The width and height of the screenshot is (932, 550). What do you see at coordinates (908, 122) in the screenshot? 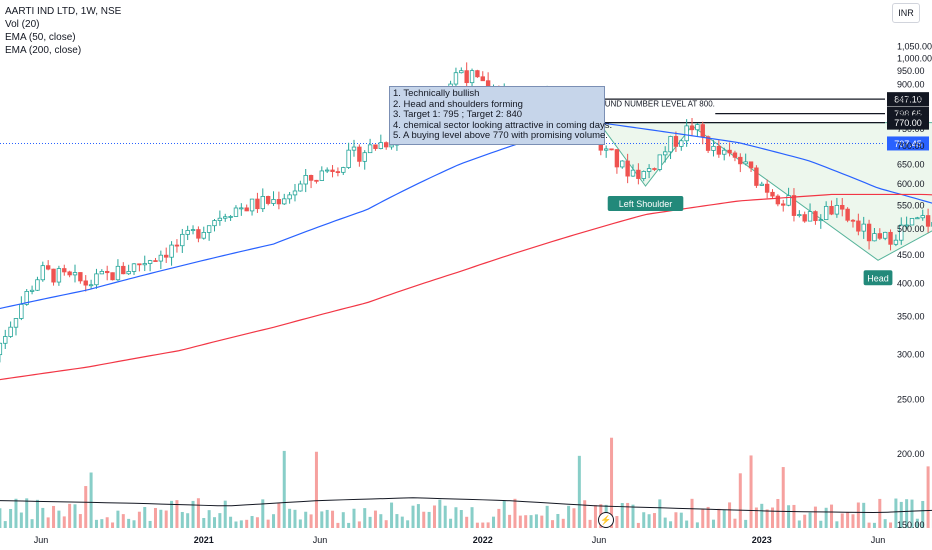
I see `level-price-tag` at bounding box center [908, 122].